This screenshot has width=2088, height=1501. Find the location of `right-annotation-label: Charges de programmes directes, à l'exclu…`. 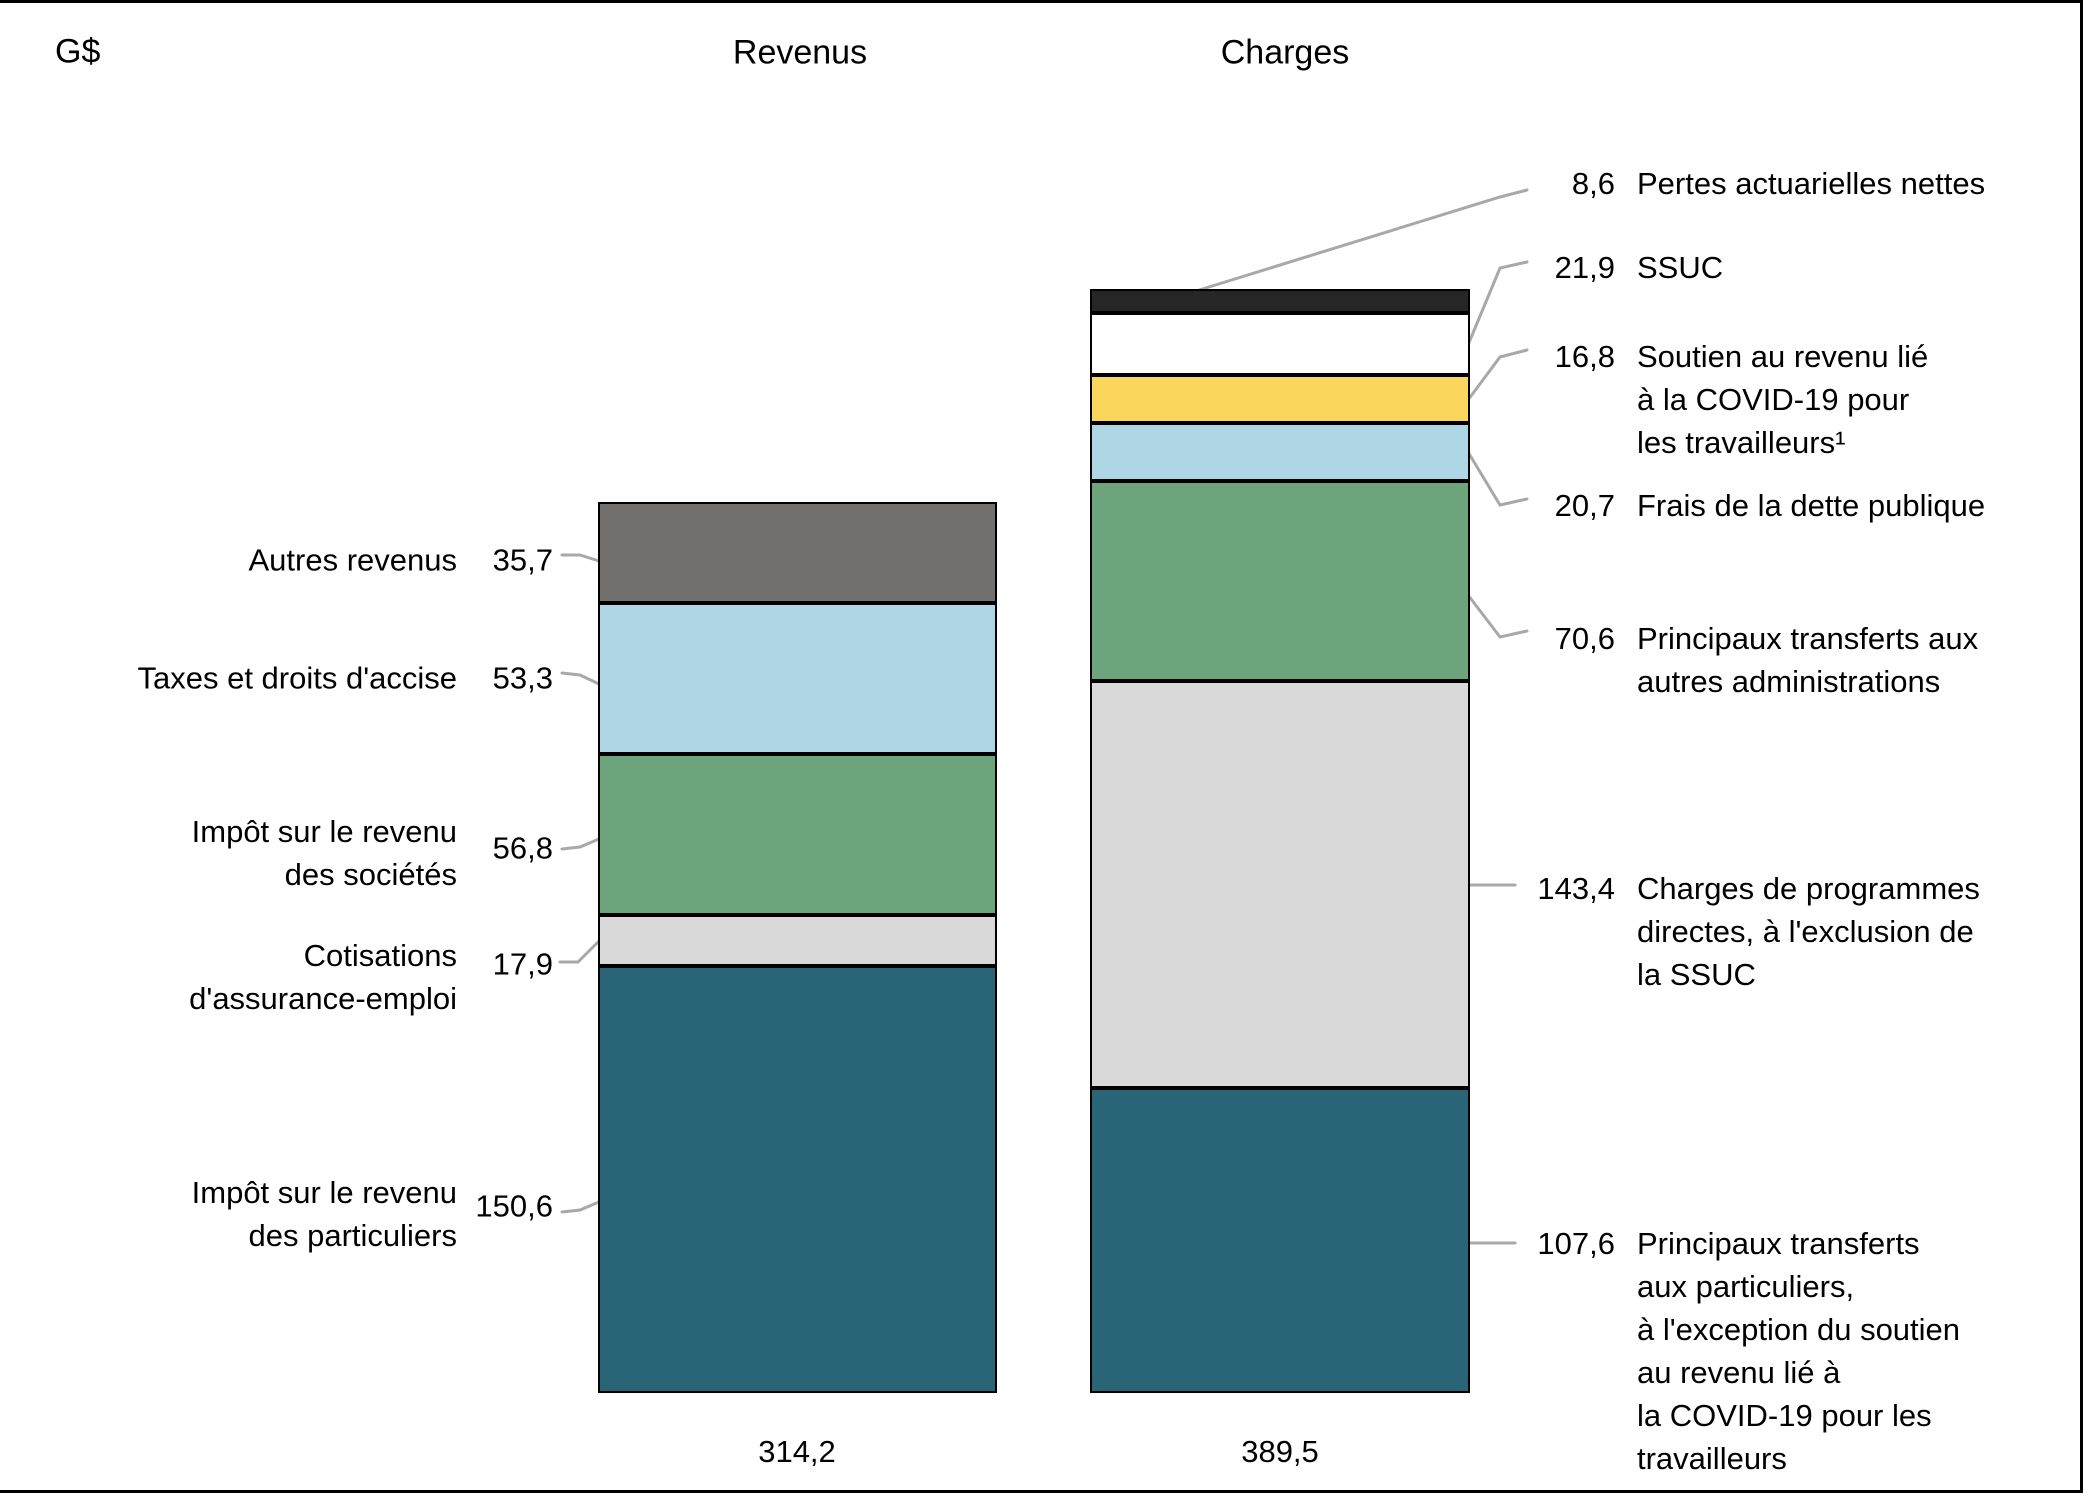

right-annotation-label: Charges de programmes directes, à l'exclu… is located at coordinates (1808, 931).